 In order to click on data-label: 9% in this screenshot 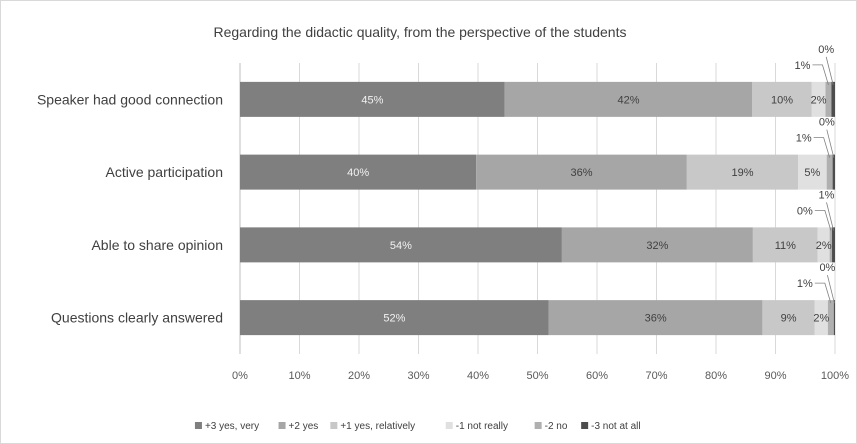, I will do `click(789, 319)`.